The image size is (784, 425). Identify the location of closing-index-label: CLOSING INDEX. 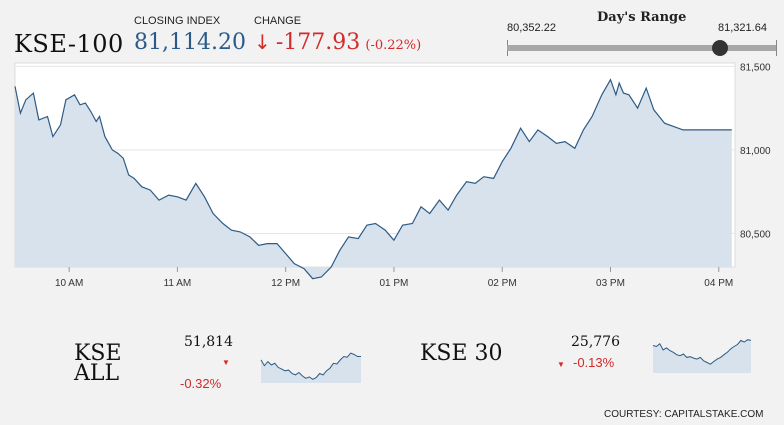
(177, 21).